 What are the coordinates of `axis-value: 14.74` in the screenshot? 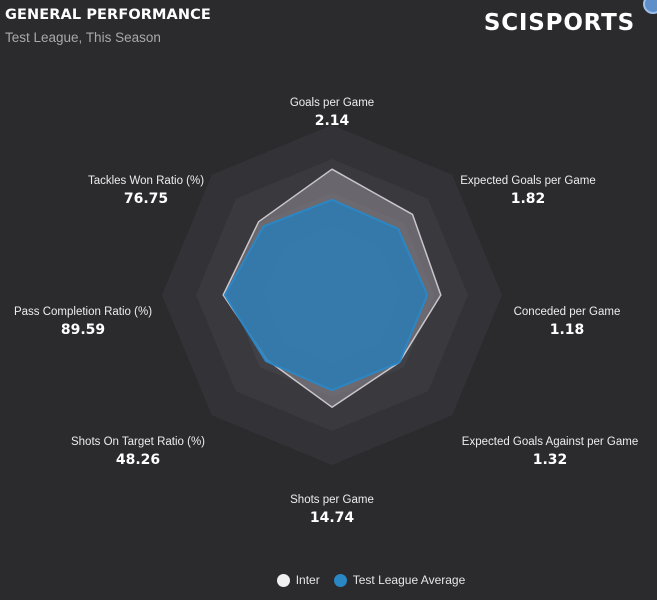 It's located at (332, 518).